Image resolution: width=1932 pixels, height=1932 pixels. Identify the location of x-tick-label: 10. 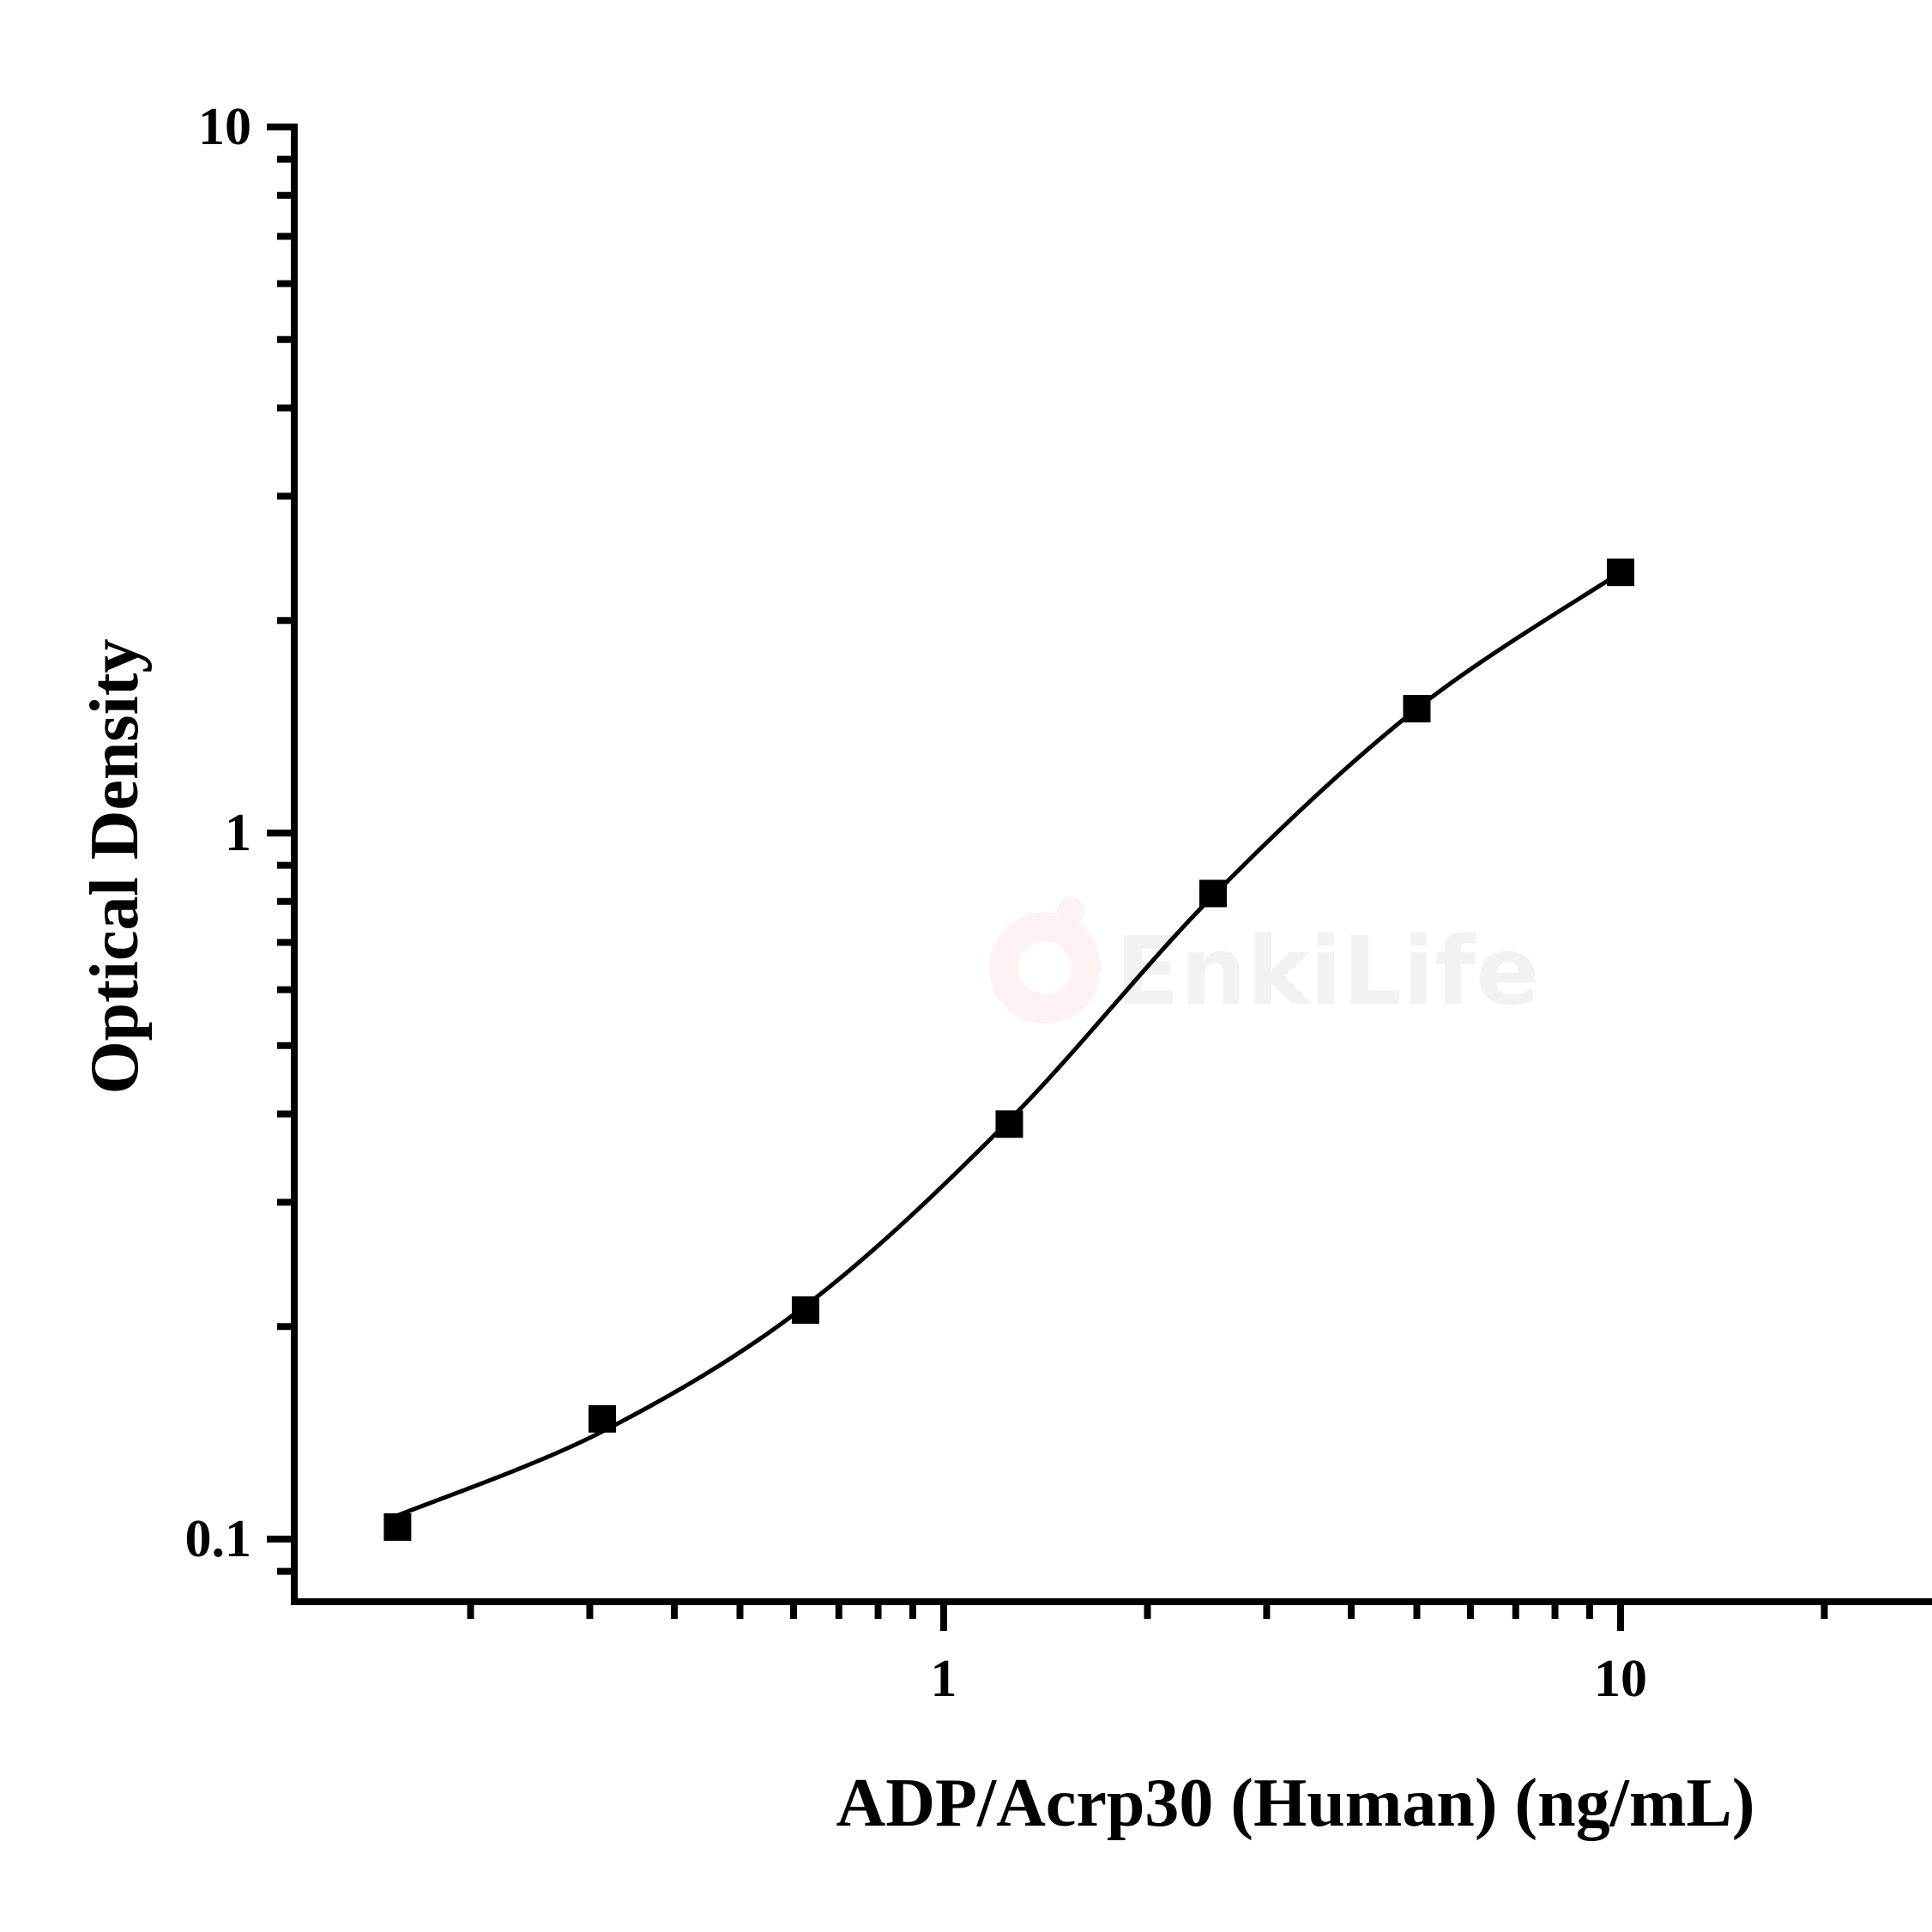
(1620, 1679).